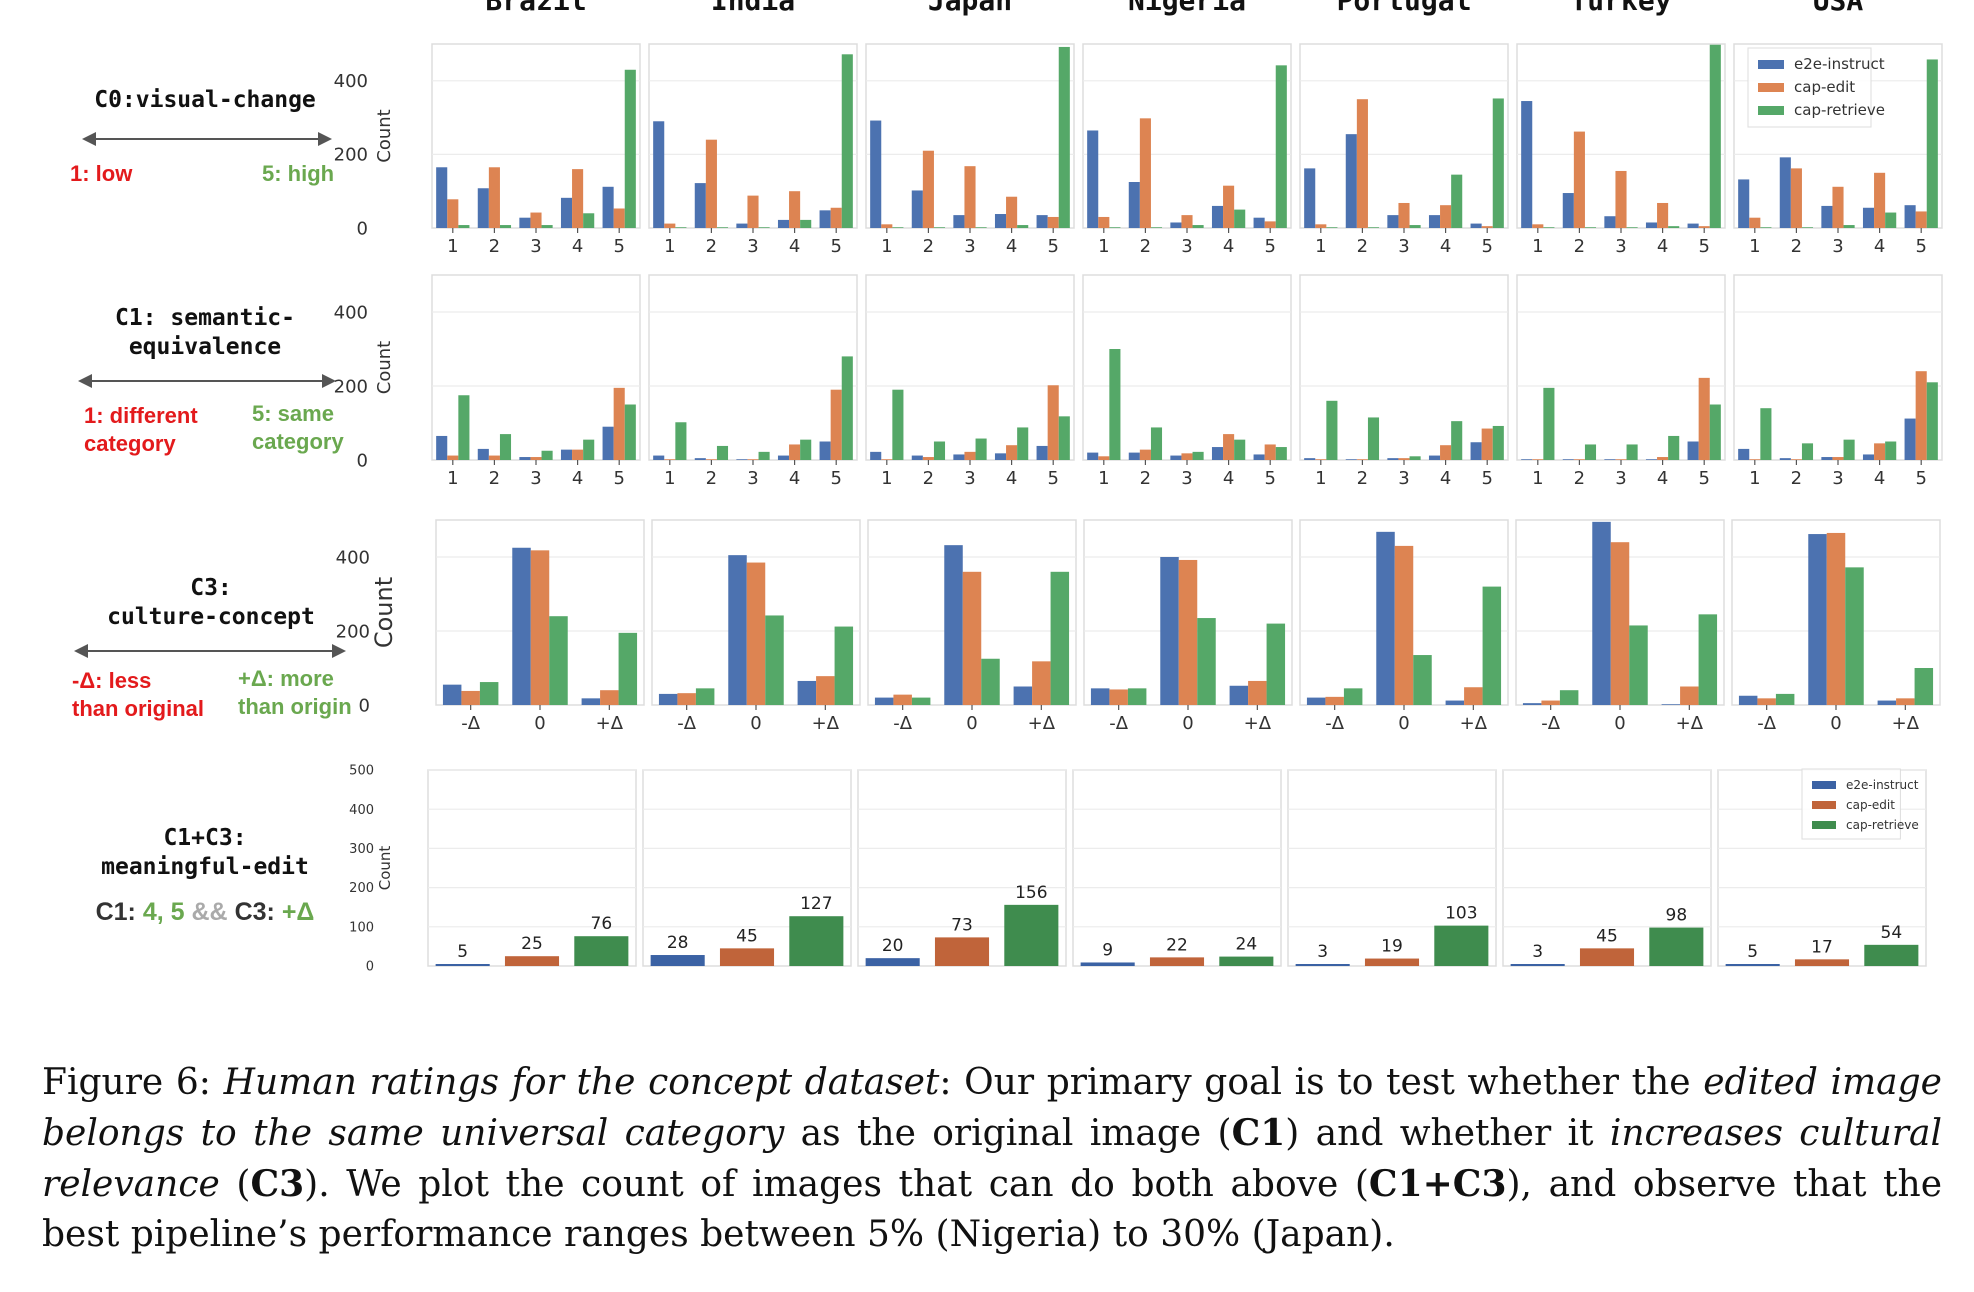 The height and width of the screenshot is (1292, 1974). Describe the element at coordinates (351, 386) in the screenshot. I see `y-tick-c1-200: 200` at that location.